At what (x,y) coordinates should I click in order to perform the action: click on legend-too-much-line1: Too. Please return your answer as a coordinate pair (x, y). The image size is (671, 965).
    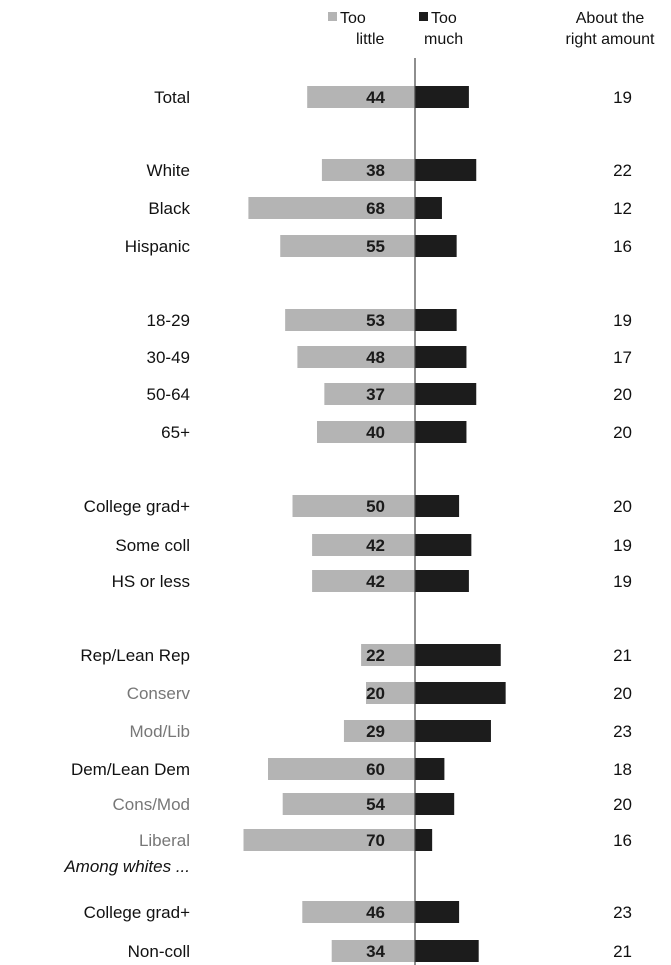
    Looking at the image, I should click on (444, 18).